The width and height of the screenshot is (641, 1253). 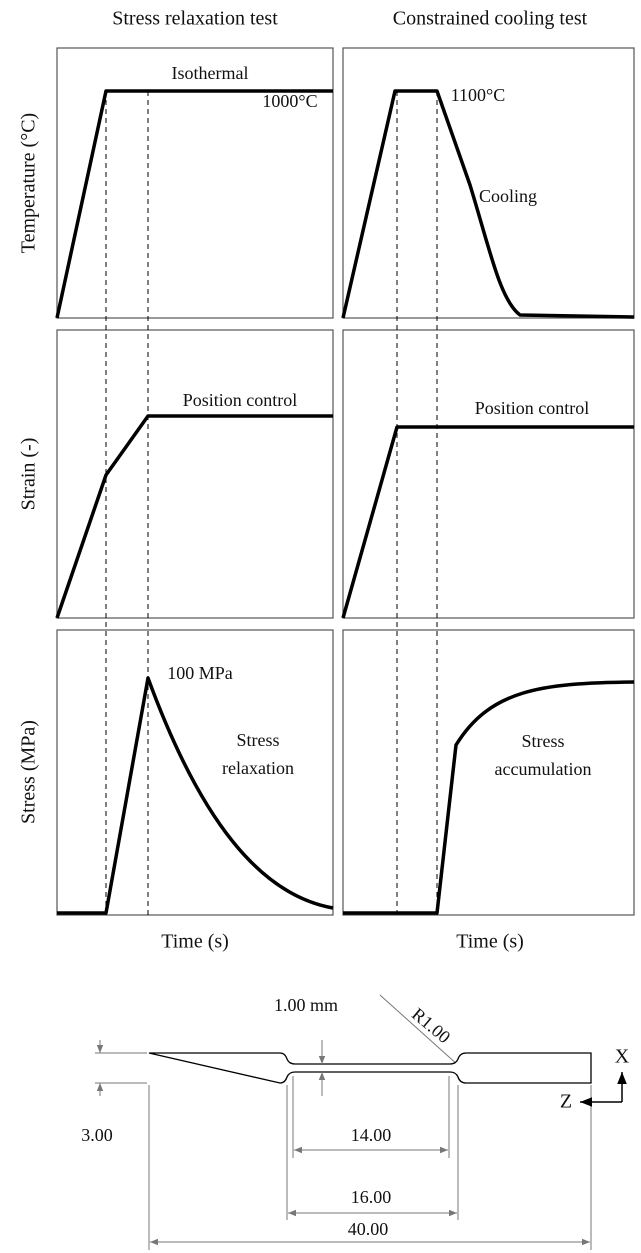 What do you see at coordinates (622, 1057) in the screenshot?
I see `axis-label: X` at bounding box center [622, 1057].